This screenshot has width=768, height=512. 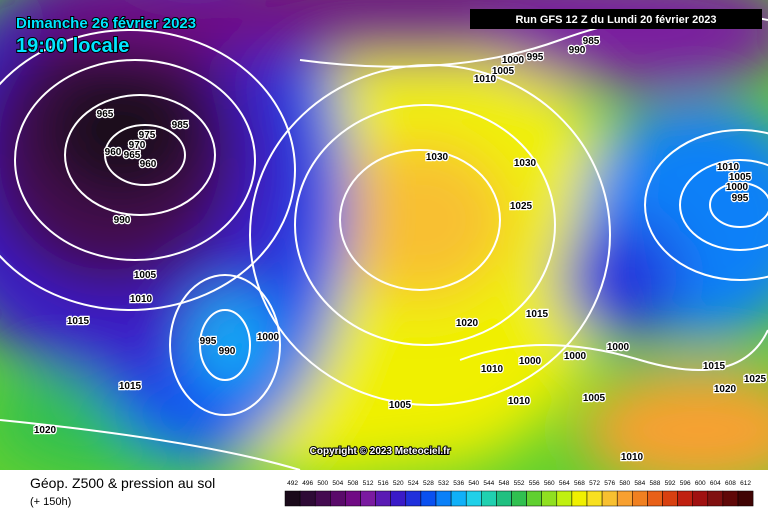 I want to click on scale-label: 500, so click(x=322, y=483).